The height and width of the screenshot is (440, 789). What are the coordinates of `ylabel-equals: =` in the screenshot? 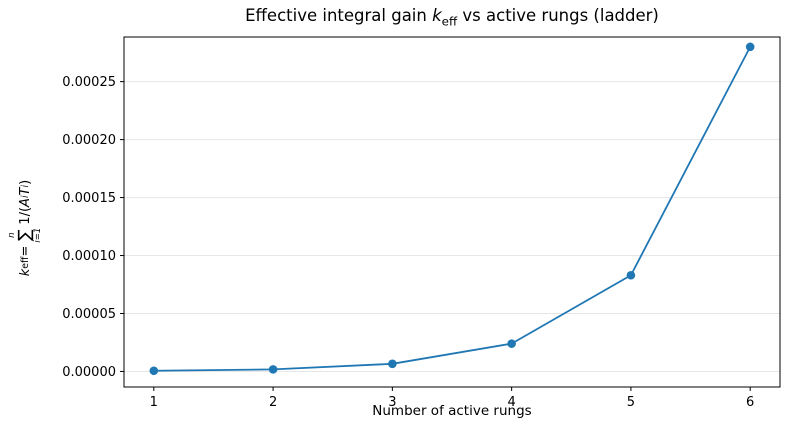 It's located at (25, 251).